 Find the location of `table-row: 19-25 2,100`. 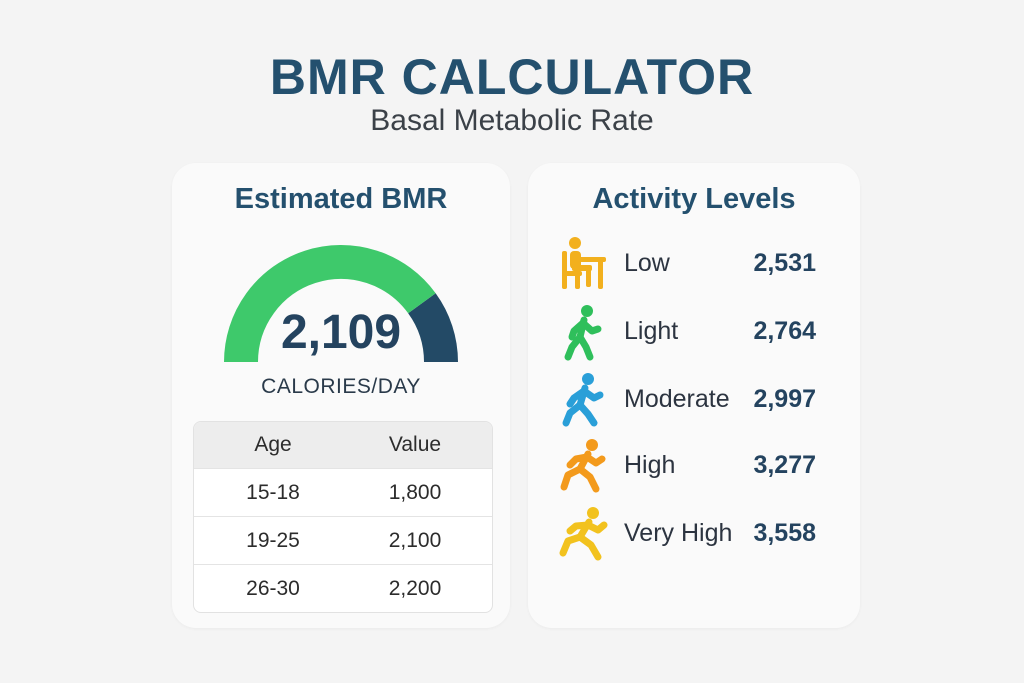

table-row: 19-25 2,100 is located at coordinates (343, 540).